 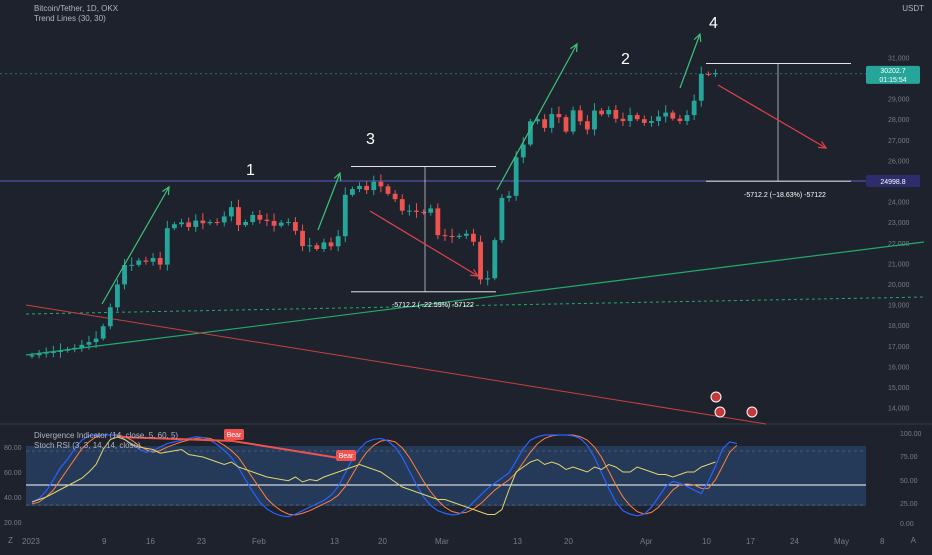 I want to click on price-axis-tick: 20,000, so click(x=899, y=285).